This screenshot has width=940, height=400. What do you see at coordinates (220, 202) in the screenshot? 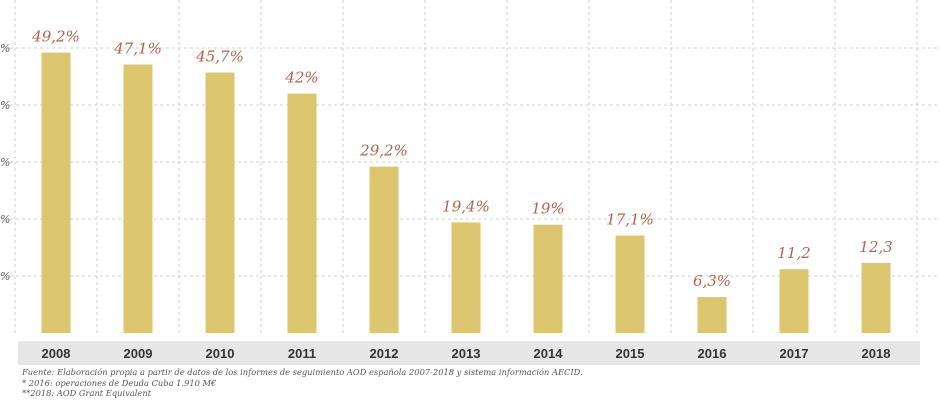
I see `bar-2010` at bounding box center [220, 202].